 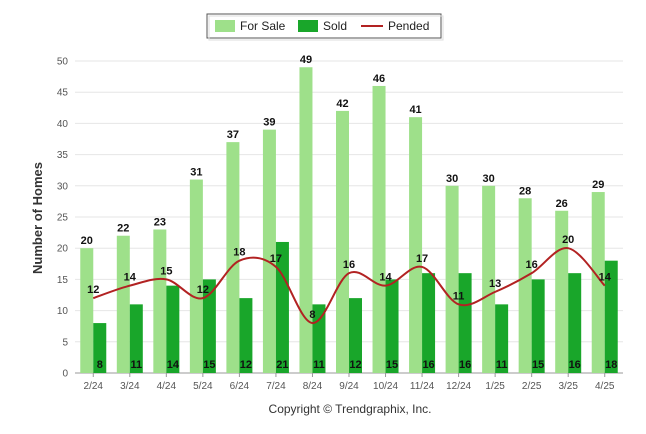 I want to click on y-tick-label: 10, so click(x=63, y=311).